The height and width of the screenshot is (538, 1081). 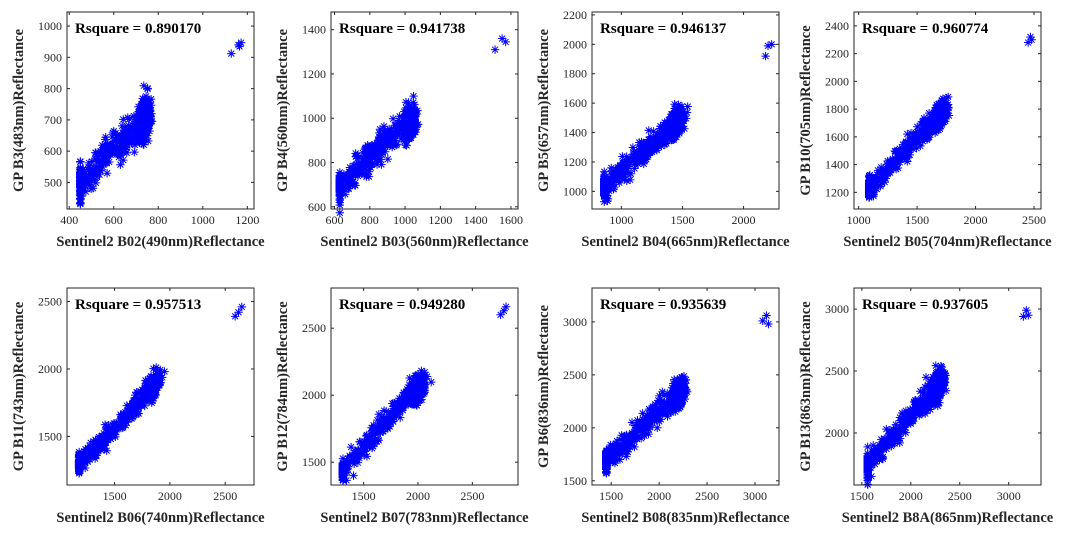 I want to click on rsquare-annotation: Rsquare = 0.957513, so click(x=138, y=305).